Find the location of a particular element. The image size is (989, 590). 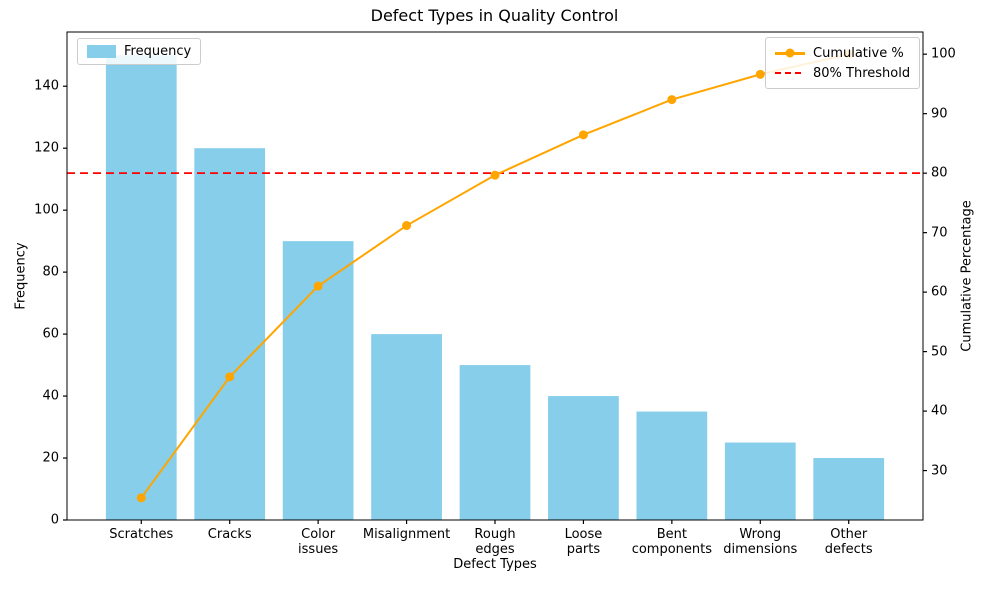

bar-rough-edges is located at coordinates (495, 442).